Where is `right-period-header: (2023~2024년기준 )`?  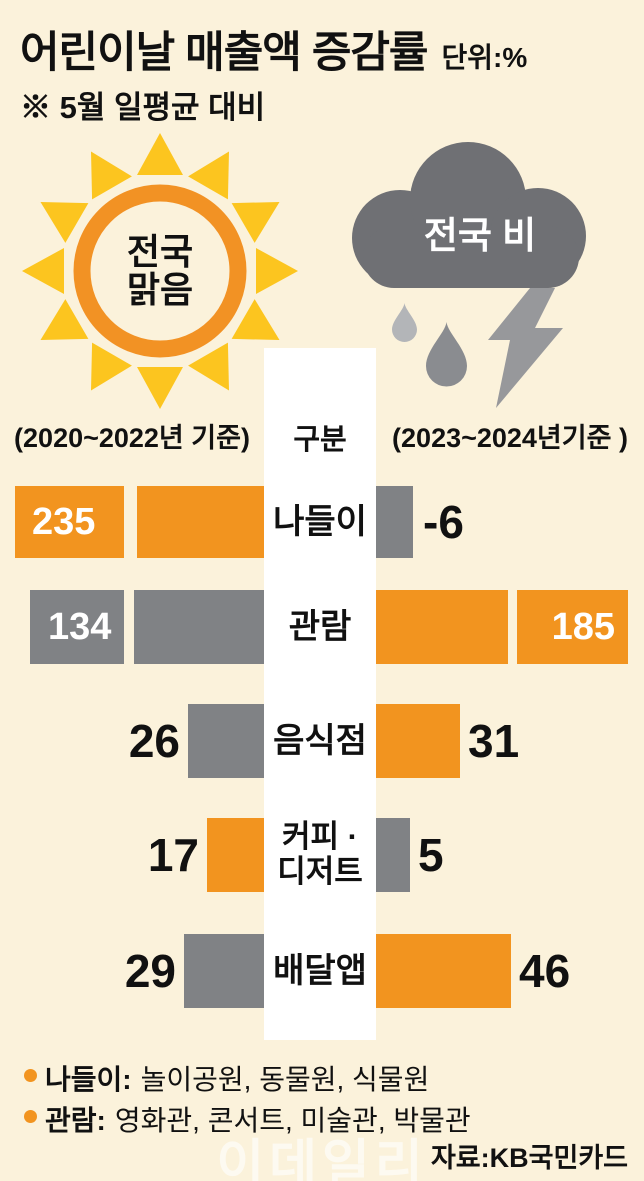
right-period-header: (2023~2024년기준 ) is located at coordinates (510, 438).